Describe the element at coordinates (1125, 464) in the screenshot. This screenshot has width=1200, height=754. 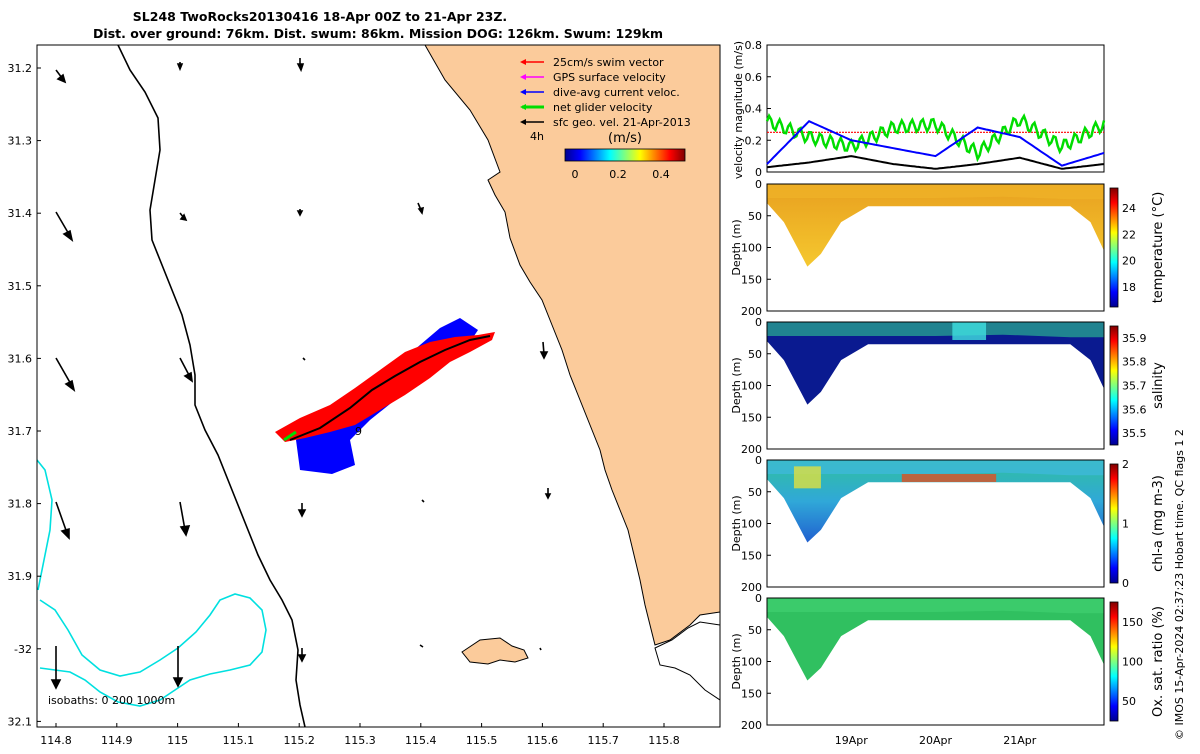
I see `colorbar-tick-label: 2` at that location.